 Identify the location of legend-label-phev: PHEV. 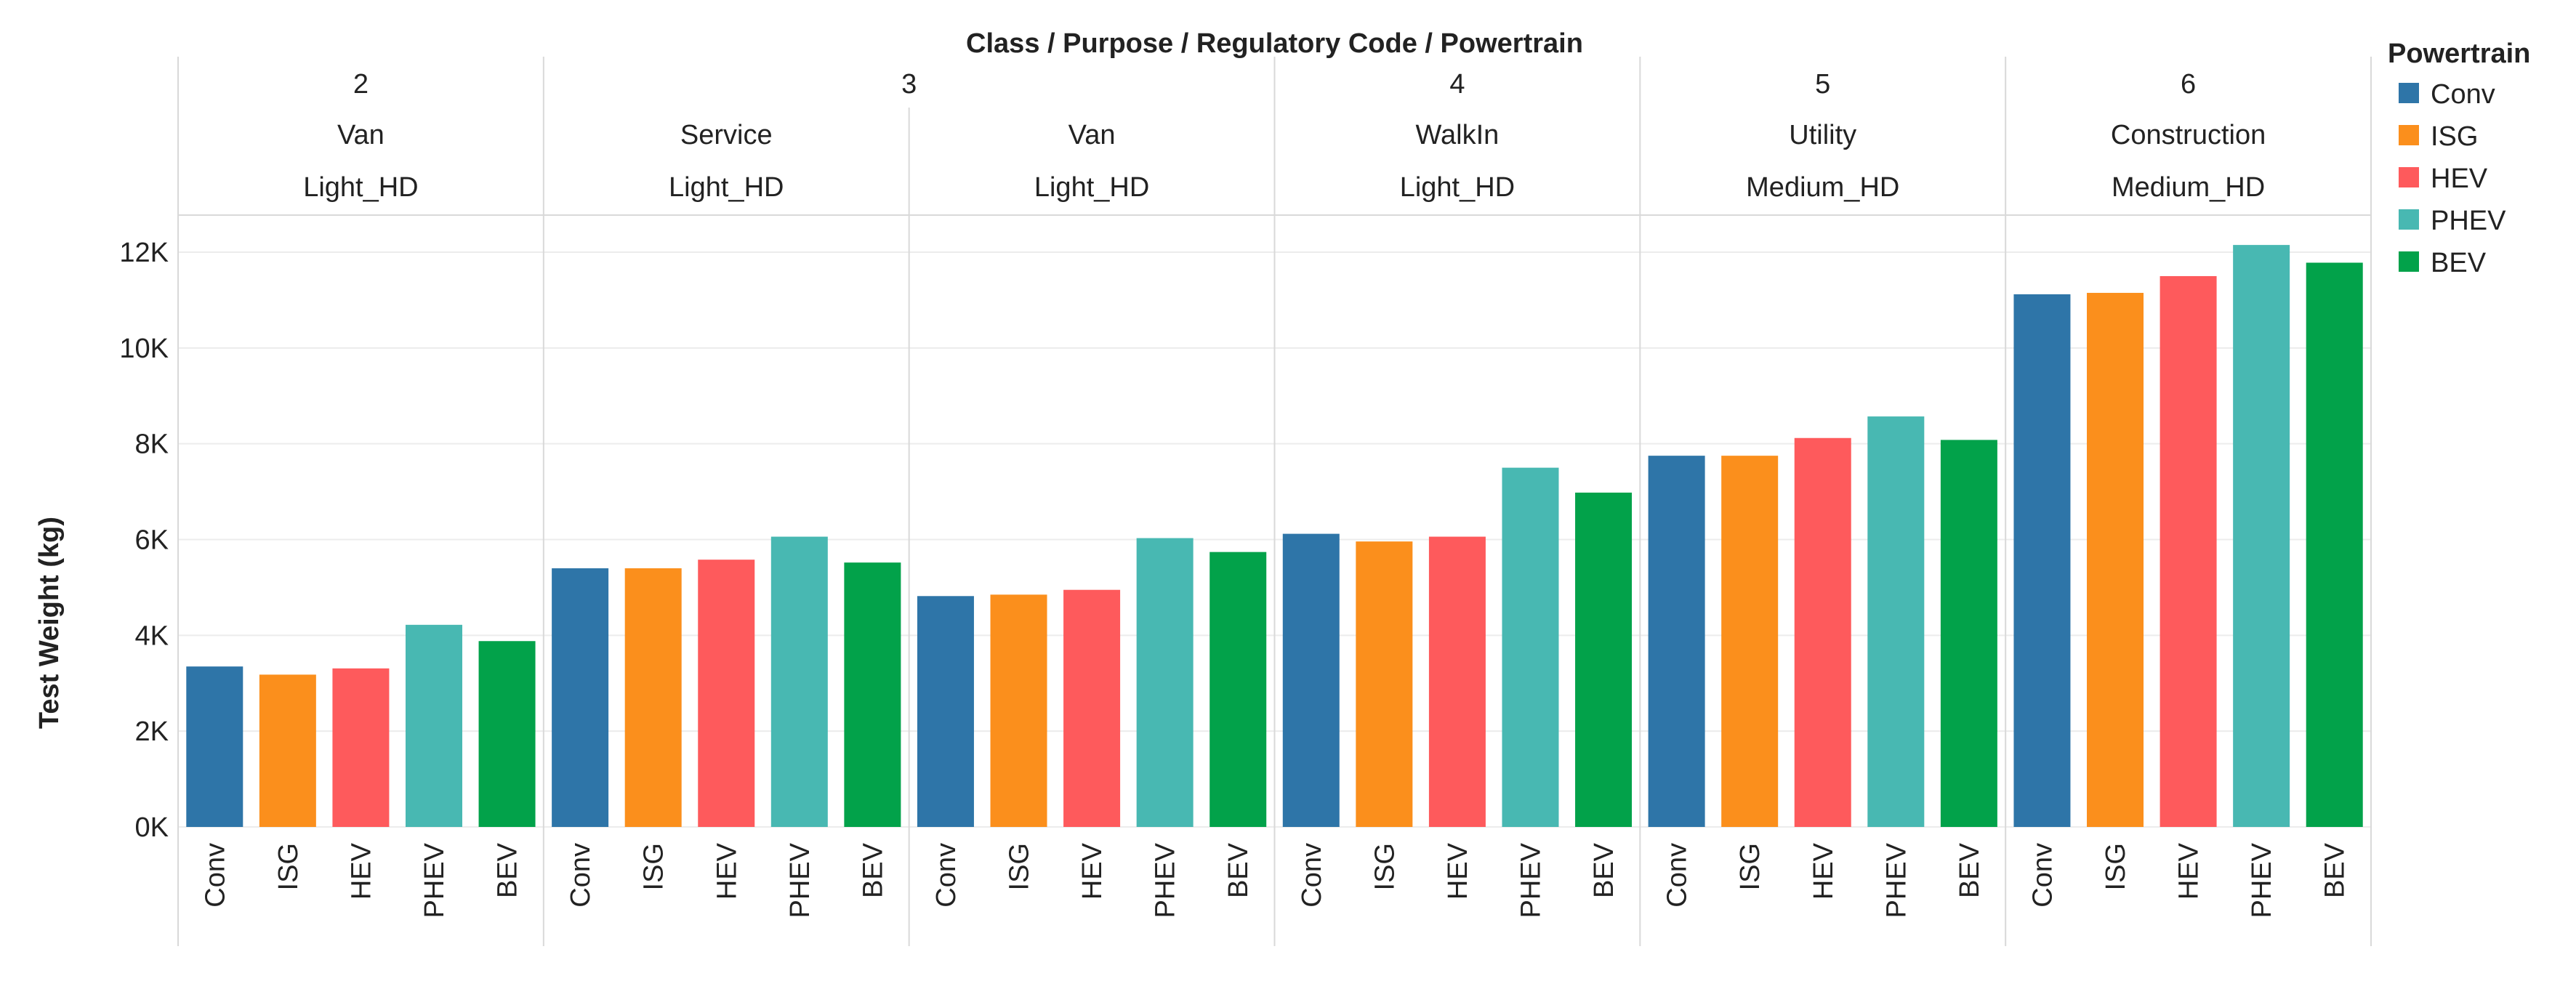
(2468, 221).